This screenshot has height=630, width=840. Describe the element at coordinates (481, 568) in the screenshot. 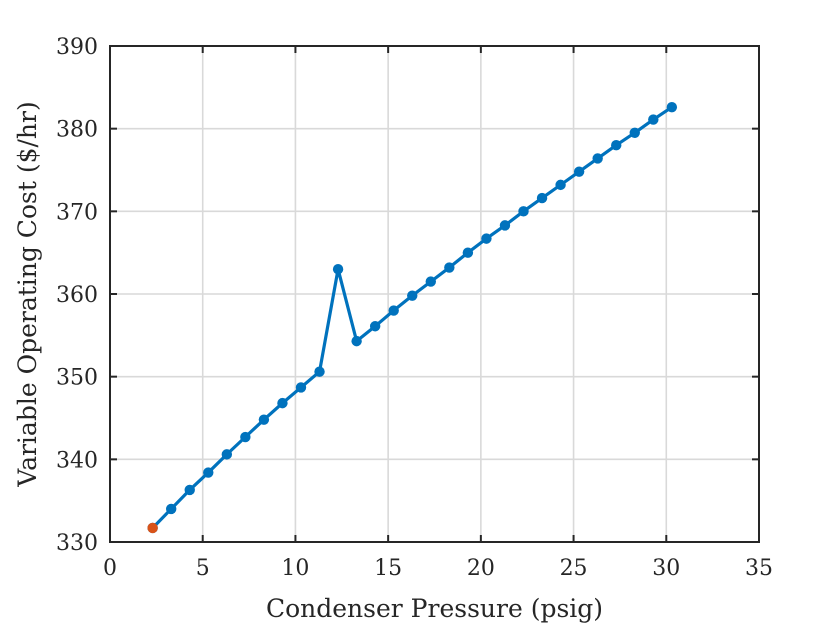

I see `x-tick-label: 20` at that location.